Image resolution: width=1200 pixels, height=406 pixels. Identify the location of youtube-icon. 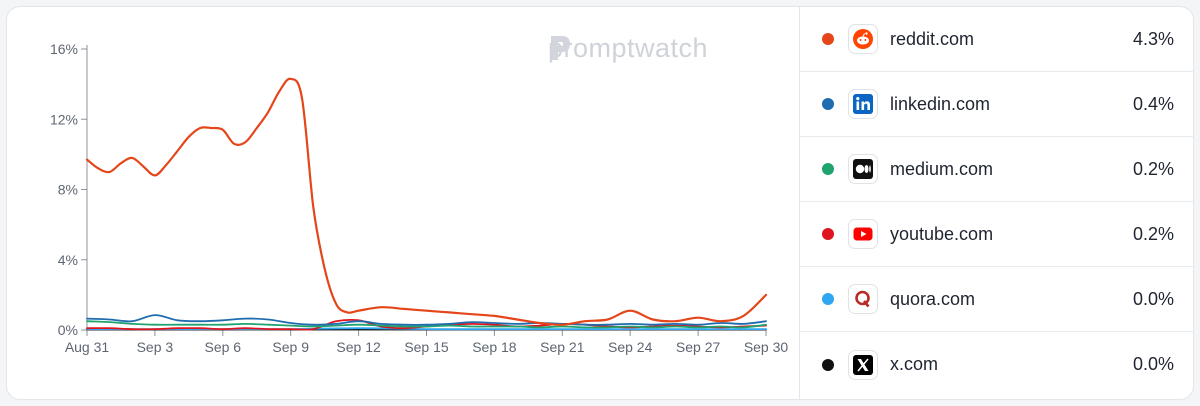
(863, 234).